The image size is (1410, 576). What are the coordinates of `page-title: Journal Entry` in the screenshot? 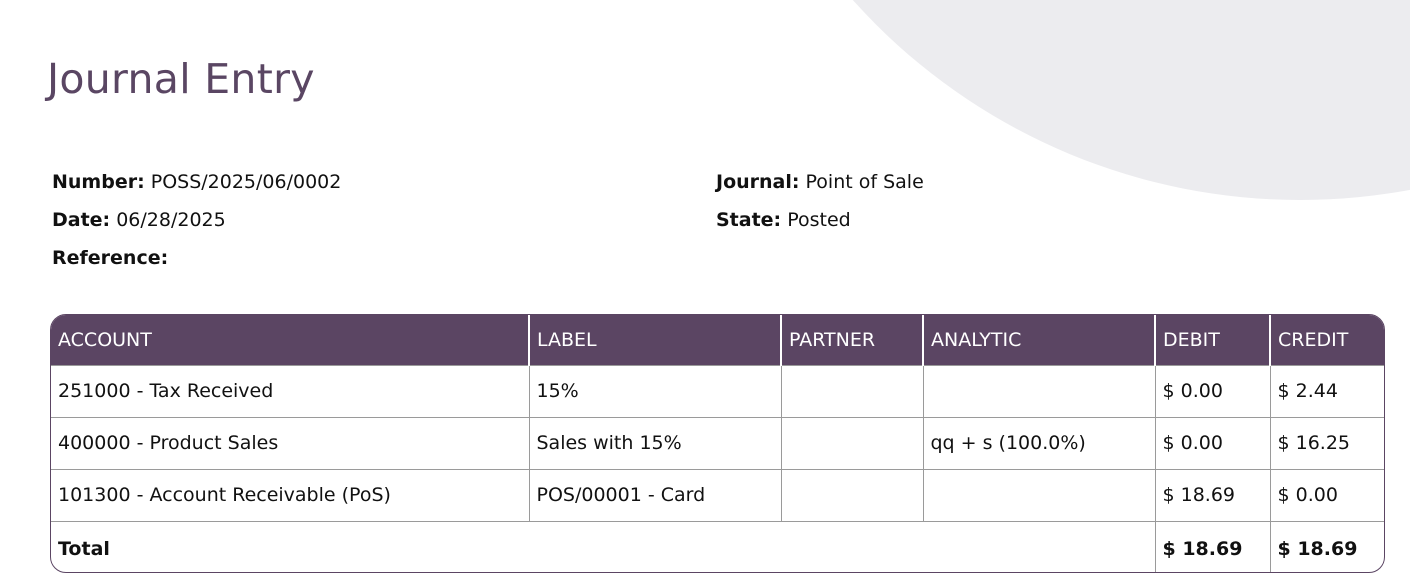 It's located at (181, 79).